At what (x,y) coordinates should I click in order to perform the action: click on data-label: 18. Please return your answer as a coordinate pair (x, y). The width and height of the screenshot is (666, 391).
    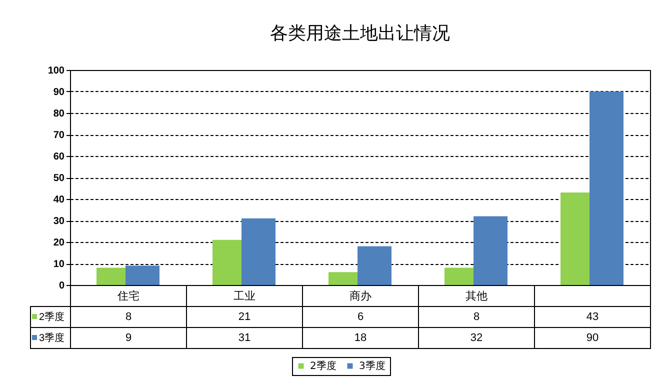
    Looking at the image, I should click on (360, 338).